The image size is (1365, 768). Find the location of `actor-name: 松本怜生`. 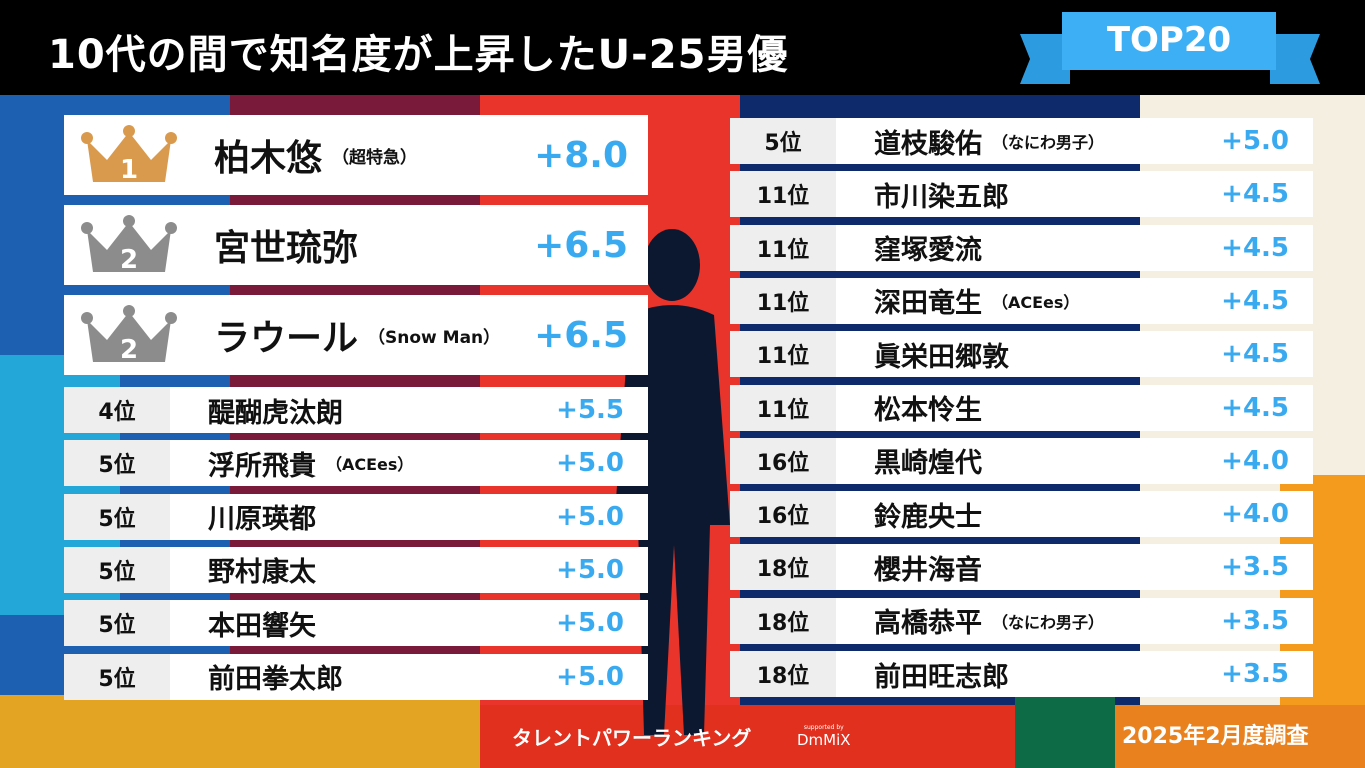

actor-name: 松本怜生 is located at coordinates (928, 410).